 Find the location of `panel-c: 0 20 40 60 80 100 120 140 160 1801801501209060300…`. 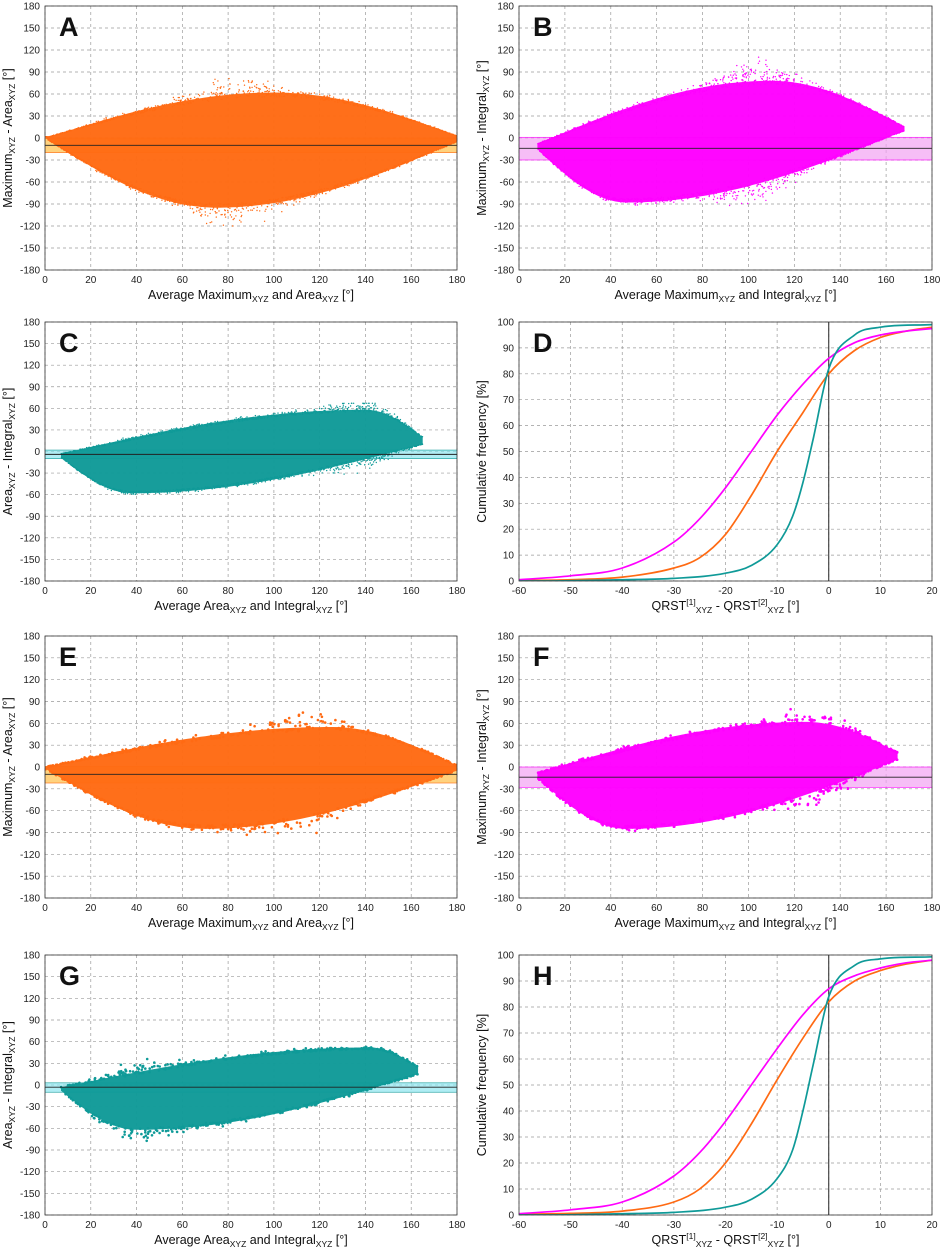

panel-c: 0 20 40 60 80 100 120 140 160 1801801501209060300… is located at coordinates (233, 467).